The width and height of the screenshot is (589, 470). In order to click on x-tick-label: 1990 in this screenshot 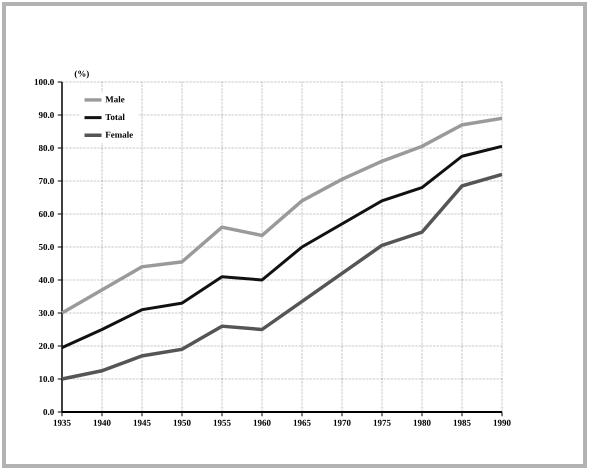, I will do `click(502, 423)`.